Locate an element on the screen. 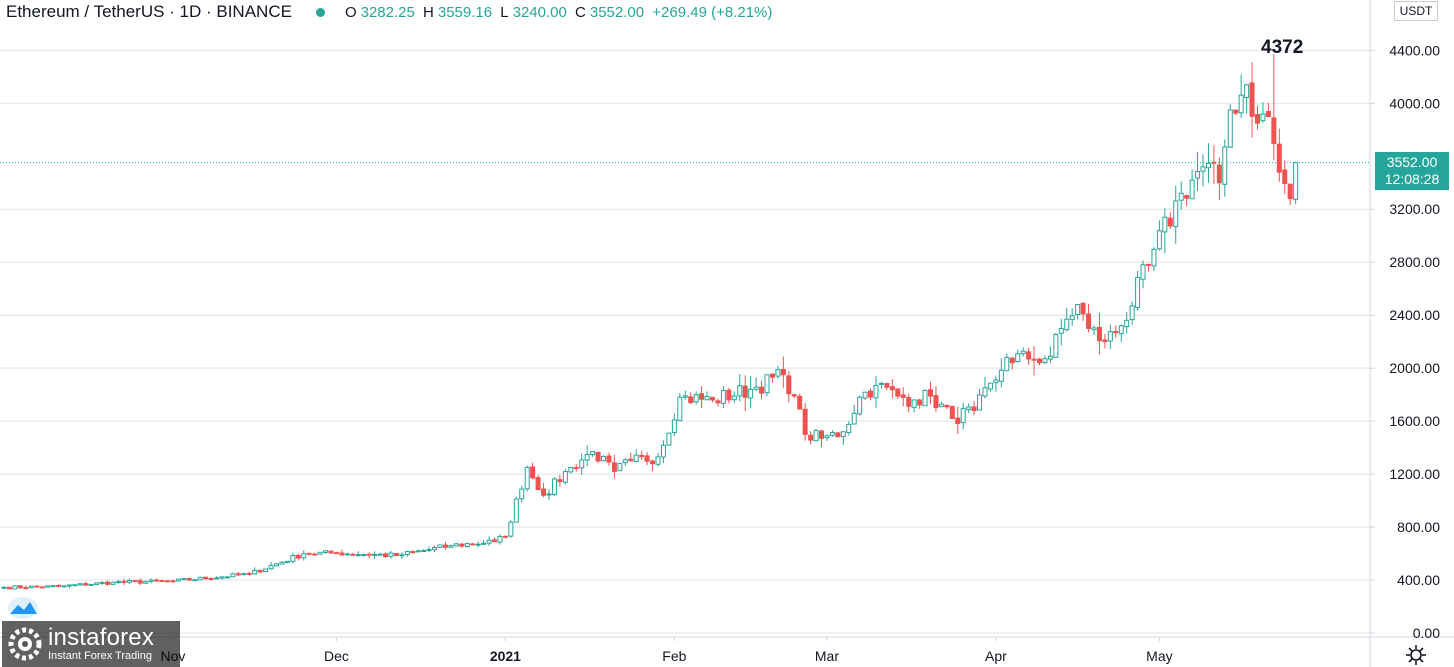 This screenshot has height=667, width=1454. x-tick-label-6: May is located at coordinates (1159, 656).